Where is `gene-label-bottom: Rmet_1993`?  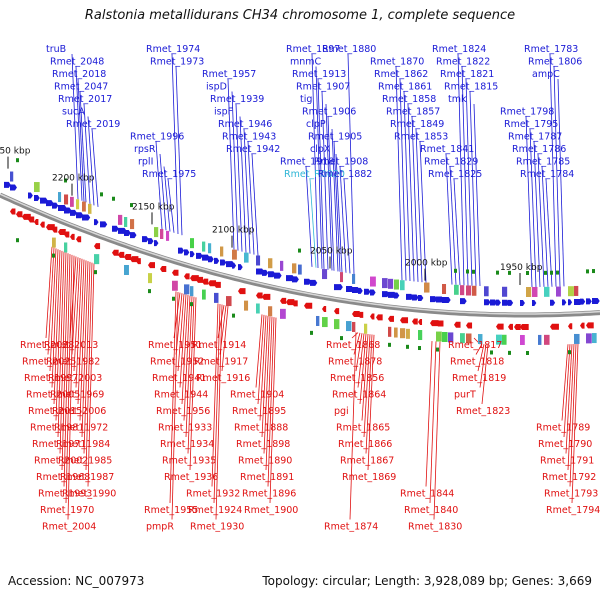
gene-label-bottom: Rmet_1993 is located at coordinates (65, 494).